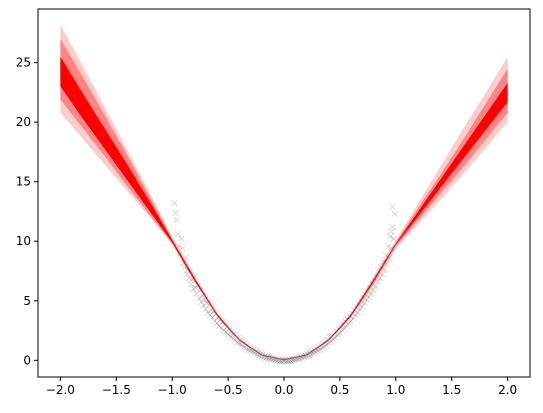  Describe the element at coordinates (23, 122) in the screenshot. I see `y-tick-label: 20` at that location.